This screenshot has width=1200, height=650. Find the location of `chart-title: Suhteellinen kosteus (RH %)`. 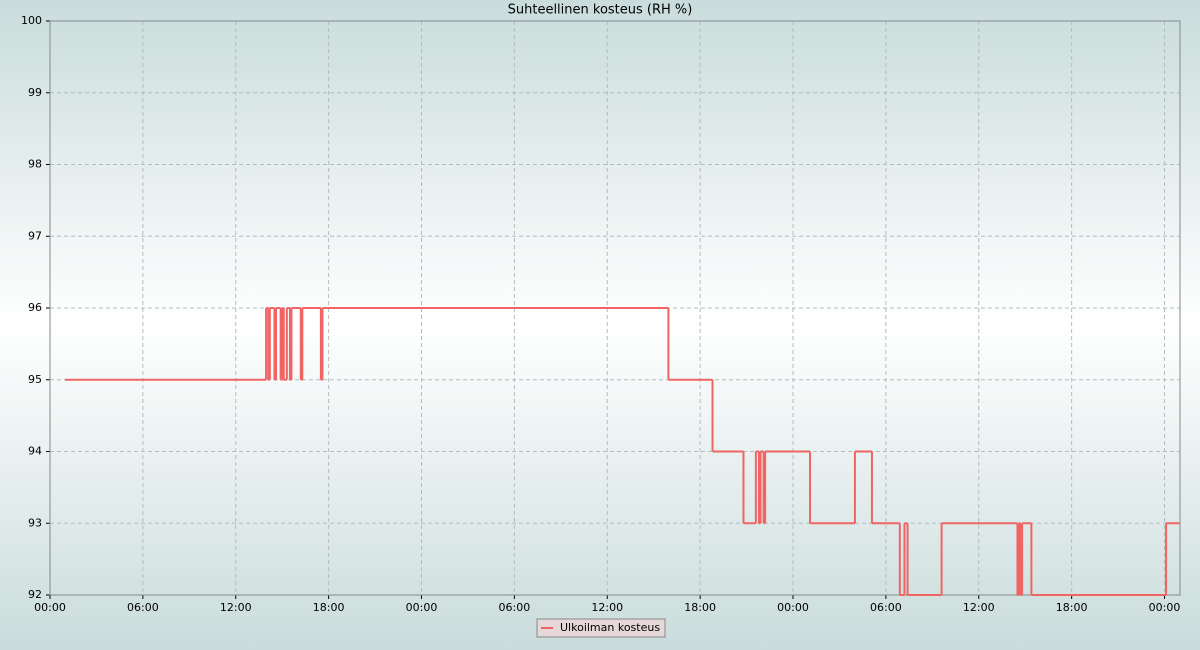

chart-title: Suhteellinen kosteus (RH %) is located at coordinates (600, 10).